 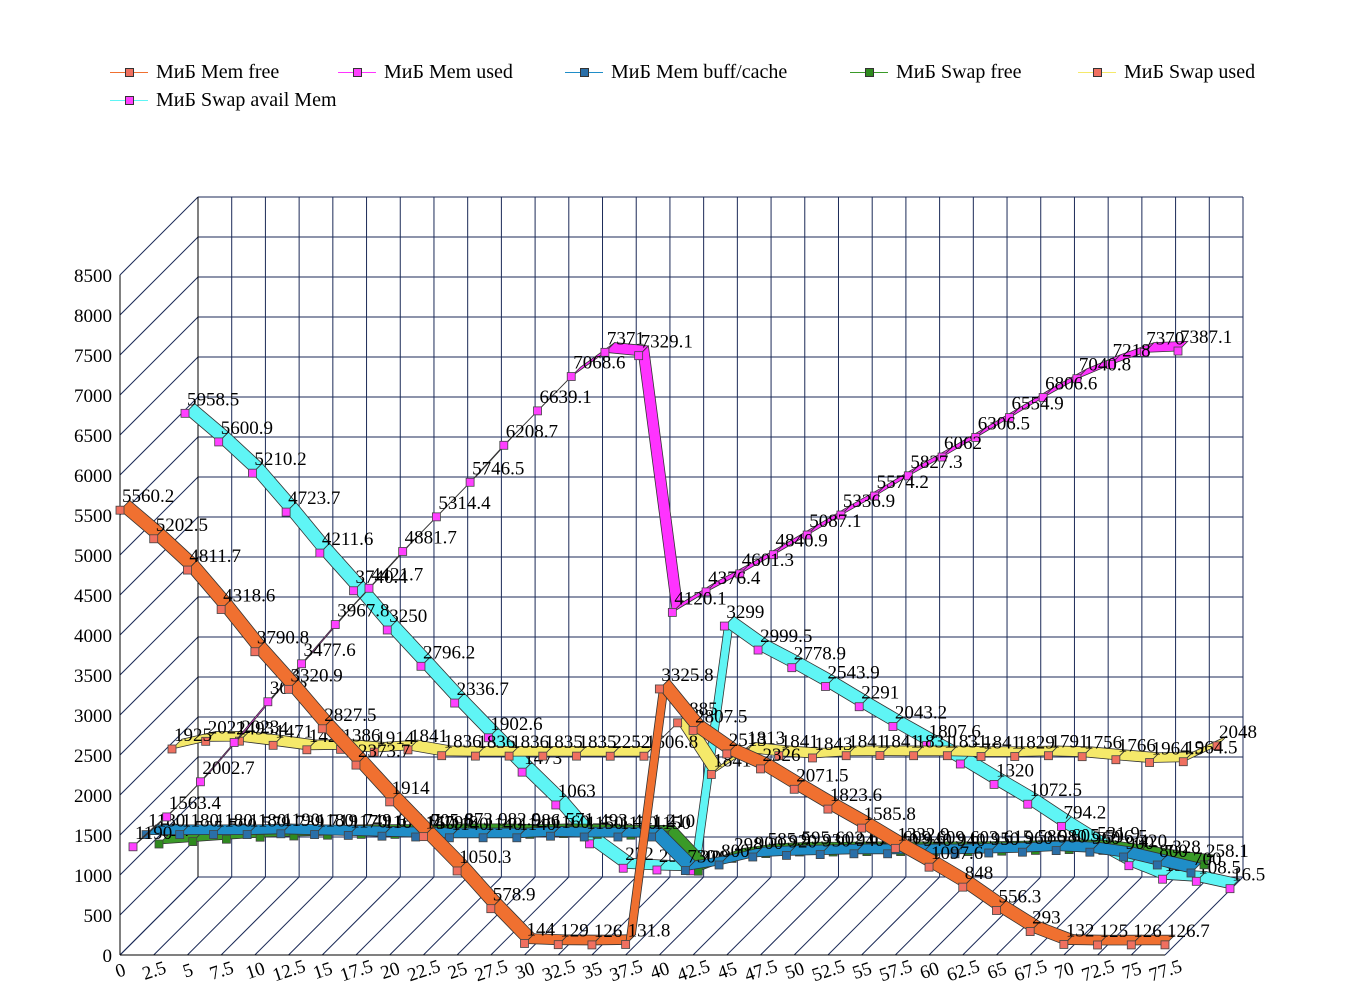 What do you see at coordinates (672, 823) in the screenshot?
I see `data-label: 1150` at bounding box center [672, 823].